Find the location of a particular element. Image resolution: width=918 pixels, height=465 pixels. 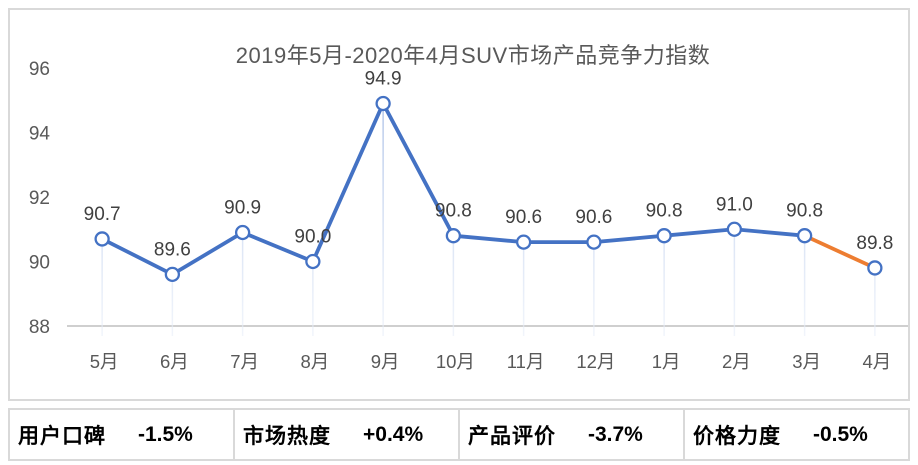

x-axis-tick-label: 9月 is located at coordinates (385, 361).